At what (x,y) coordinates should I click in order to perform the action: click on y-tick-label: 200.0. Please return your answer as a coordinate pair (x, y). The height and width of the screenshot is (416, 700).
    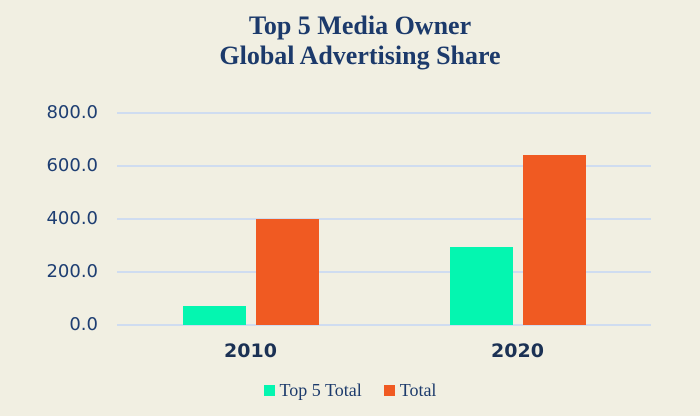
    Looking at the image, I should click on (72, 271).